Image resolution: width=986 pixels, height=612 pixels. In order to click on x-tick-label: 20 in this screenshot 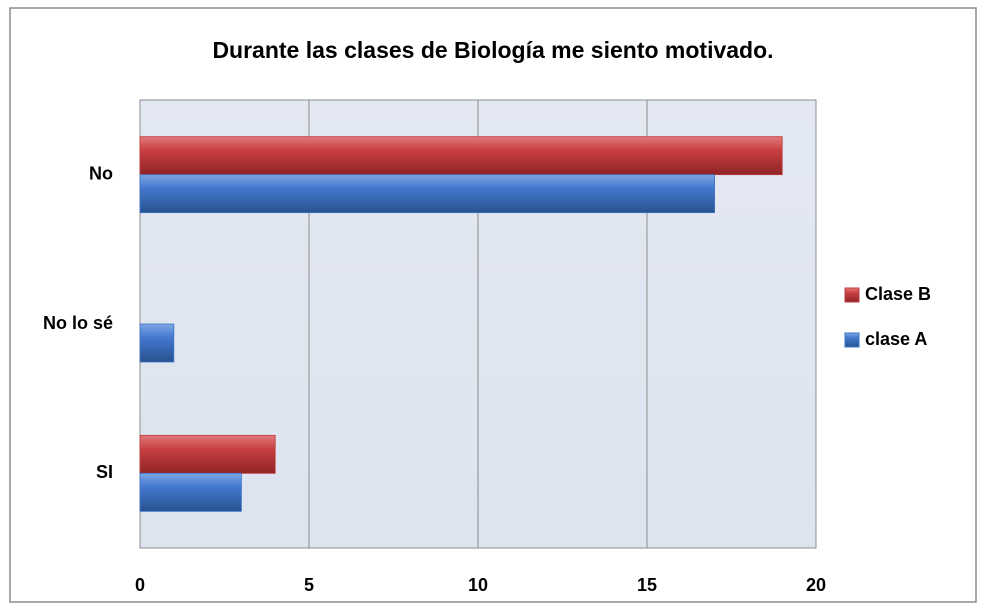, I will do `click(816, 585)`.